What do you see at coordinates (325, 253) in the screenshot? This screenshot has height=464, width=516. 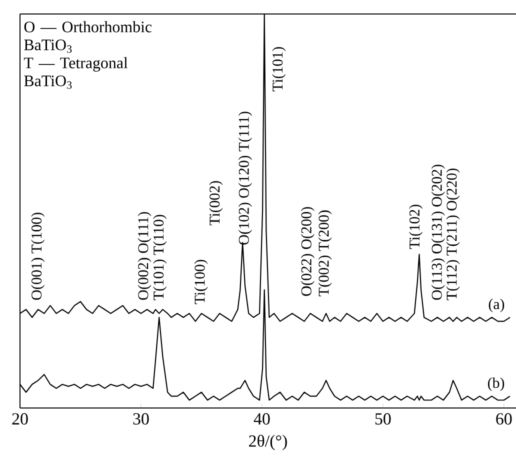 I see `annotation: T(002) T(200)` at bounding box center [325, 253].